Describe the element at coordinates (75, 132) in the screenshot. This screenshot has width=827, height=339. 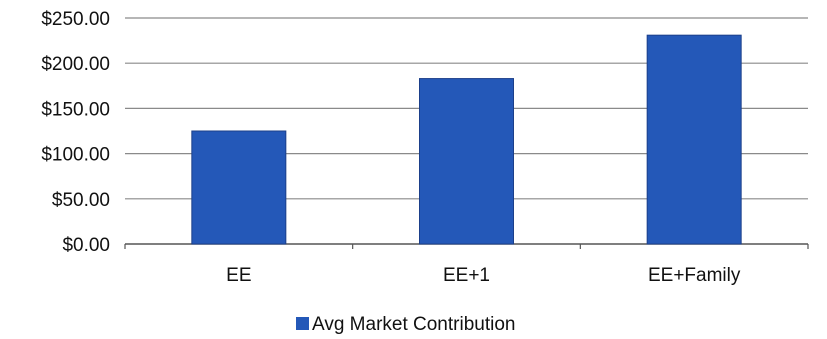
I see `y-axis-tick-labels: $0.00 $50.00 $100.00 $150.00 $200.00 $250.00` at that location.